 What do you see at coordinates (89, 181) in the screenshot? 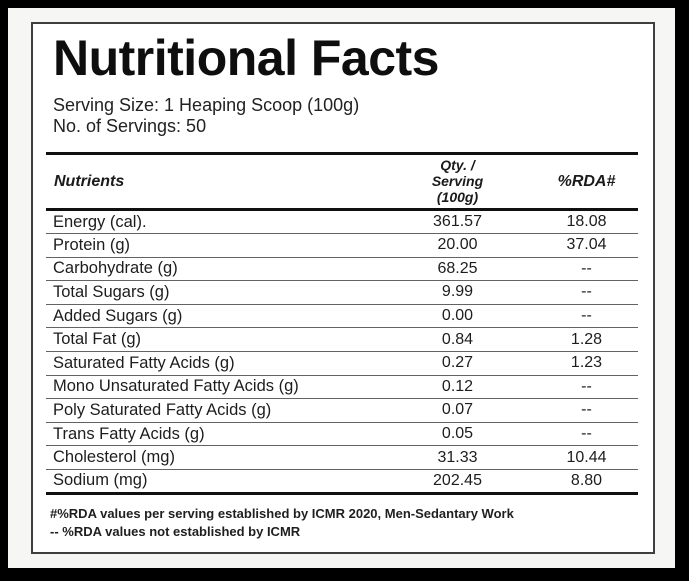
I see `header-nutrients: Nutrients` at bounding box center [89, 181].